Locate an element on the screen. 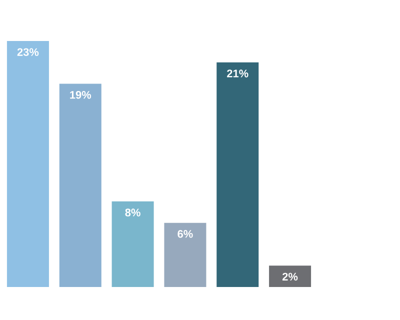  data-label: 21% is located at coordinates (237, 74).